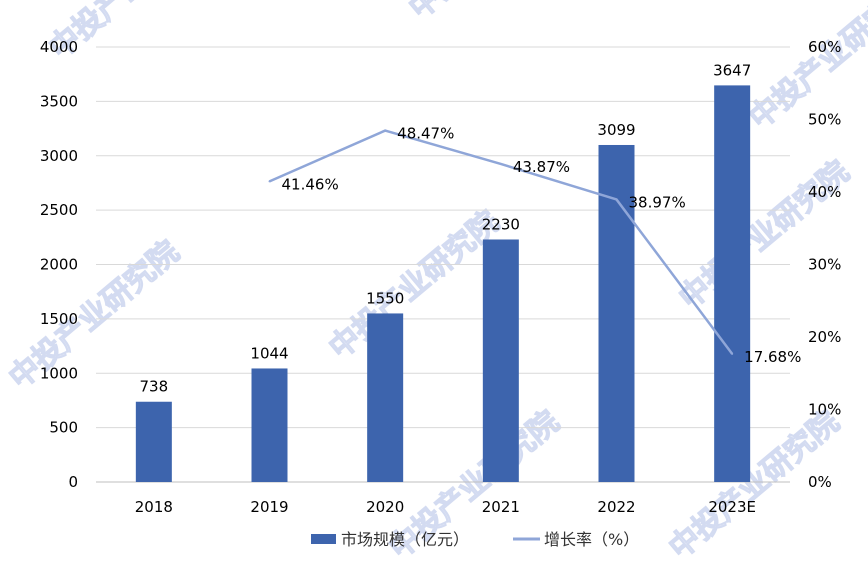 The image size is (868, 568). What do you see at coordinates (824, 410) in the screenshot?
I see `right-tick-label: 10%` at bounding box center [824, 410].